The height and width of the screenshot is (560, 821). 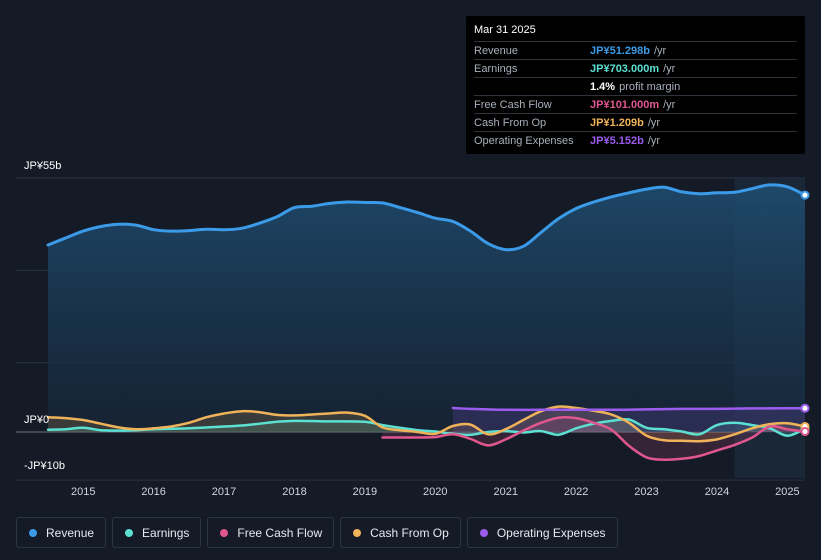 I want to click on tooltip-row-value: JP¥1.209b, so click(x=617, y=122).